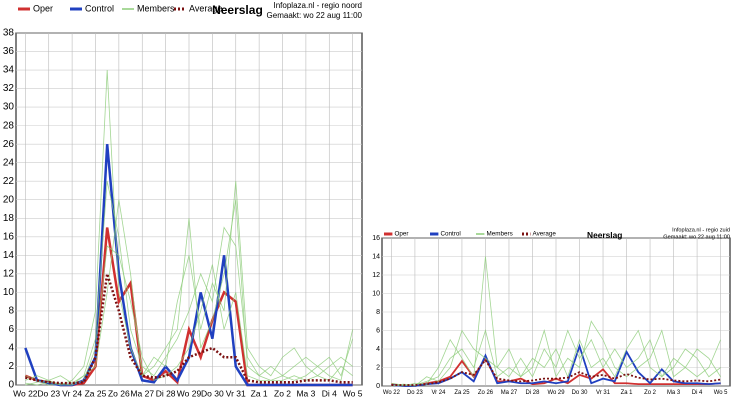  What do you see at coordinates (9, 181) in the screenshot?
I see `y-tick-label: 22` at bounding box center [9, 181].